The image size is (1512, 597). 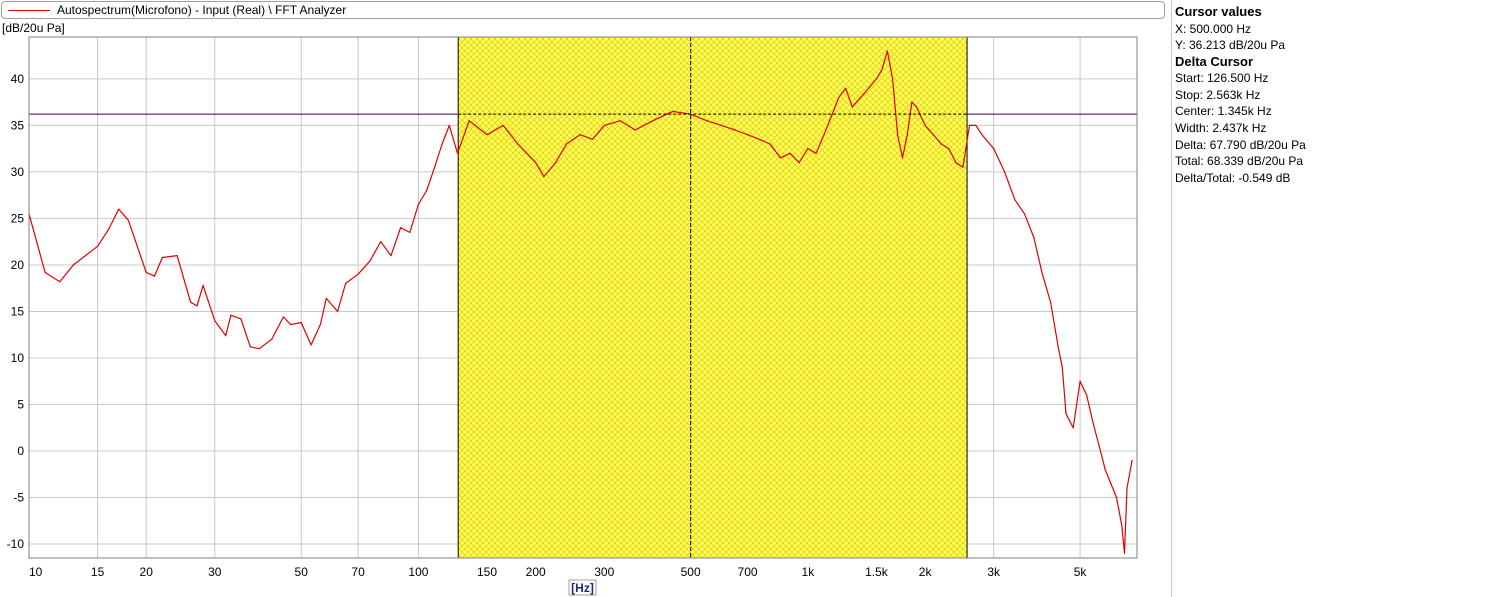 I want to click on y-tick-label: -5, so click(x=18, y=498).